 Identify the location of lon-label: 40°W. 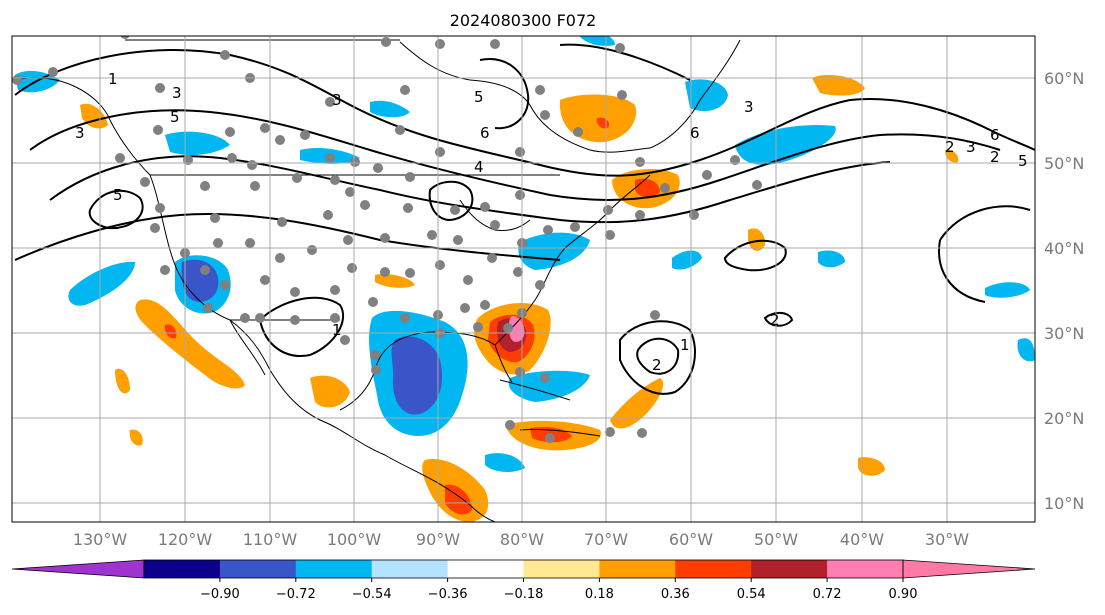
(862, 539).